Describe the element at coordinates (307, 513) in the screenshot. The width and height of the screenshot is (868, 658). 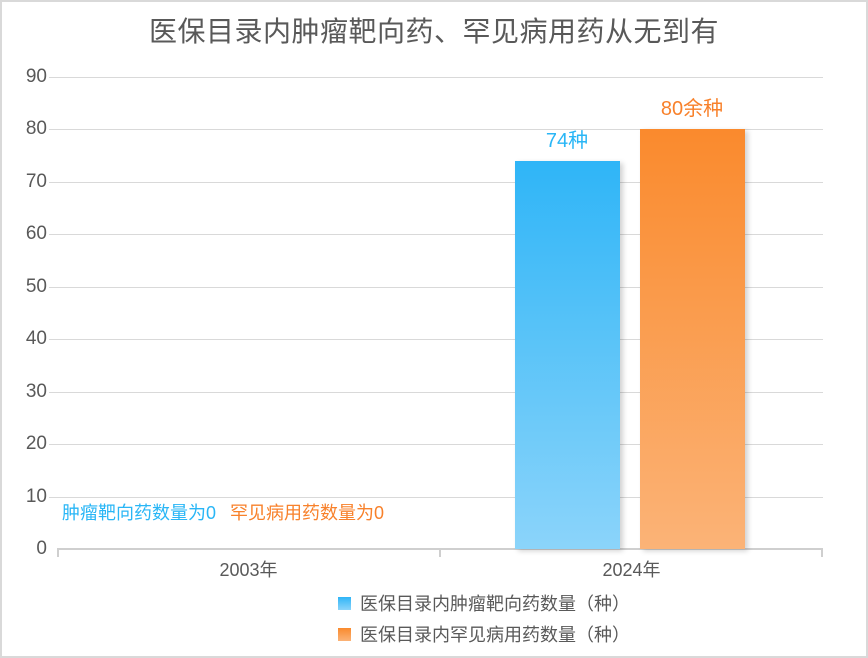
I see `annotation-rare-zero: 罕见病用药数量为0` at that location.